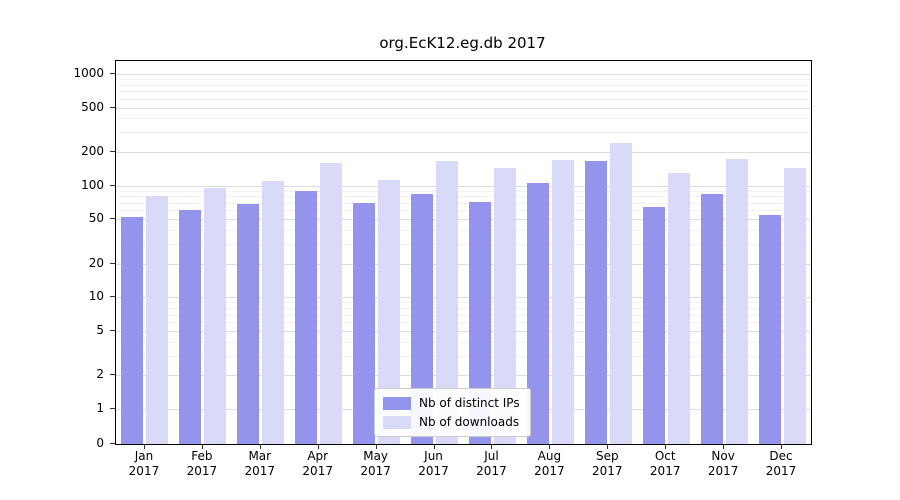 The height and width of the screenshot is (500, 900). Describe the element at coordinates (273, 312) in the screenshot. I see `bar-downloads-mar` at that location.